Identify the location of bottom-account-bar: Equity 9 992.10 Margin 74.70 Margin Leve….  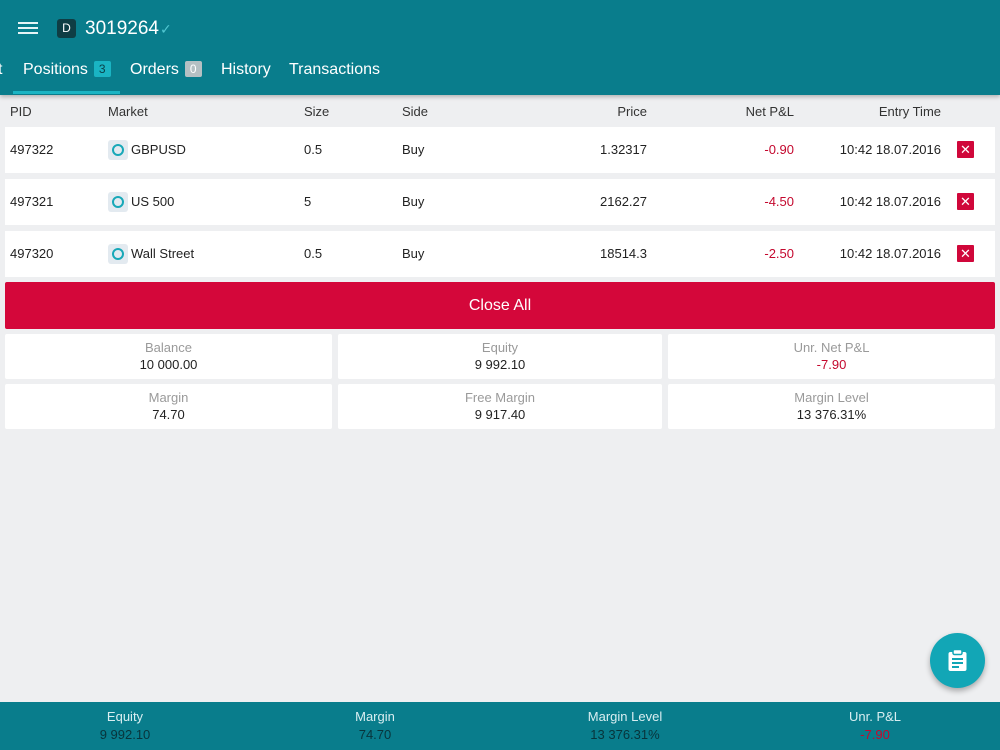
(500, 726).